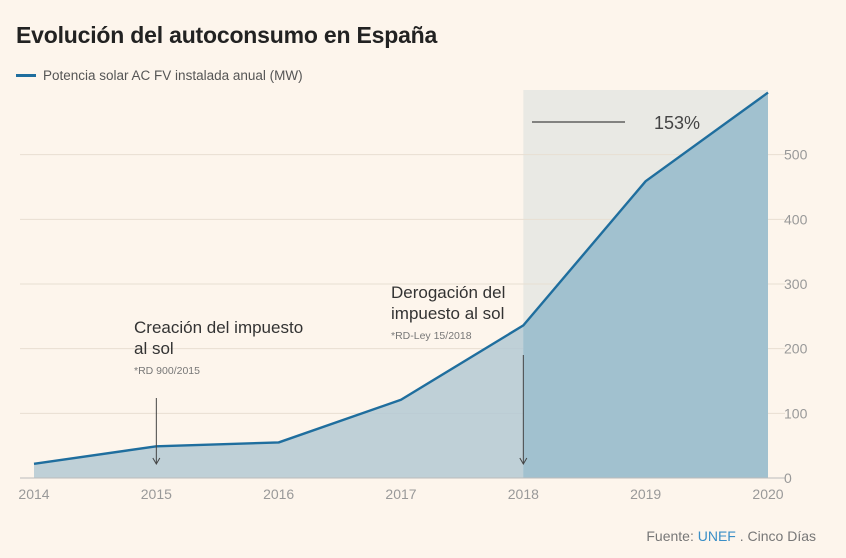 Image resolution: width=846 pixels, height=558 pixels. What do you see at coordinates (796, 219) in the screenshot?
I see `y-tick-label: 400` at bounding box center [796, 219].